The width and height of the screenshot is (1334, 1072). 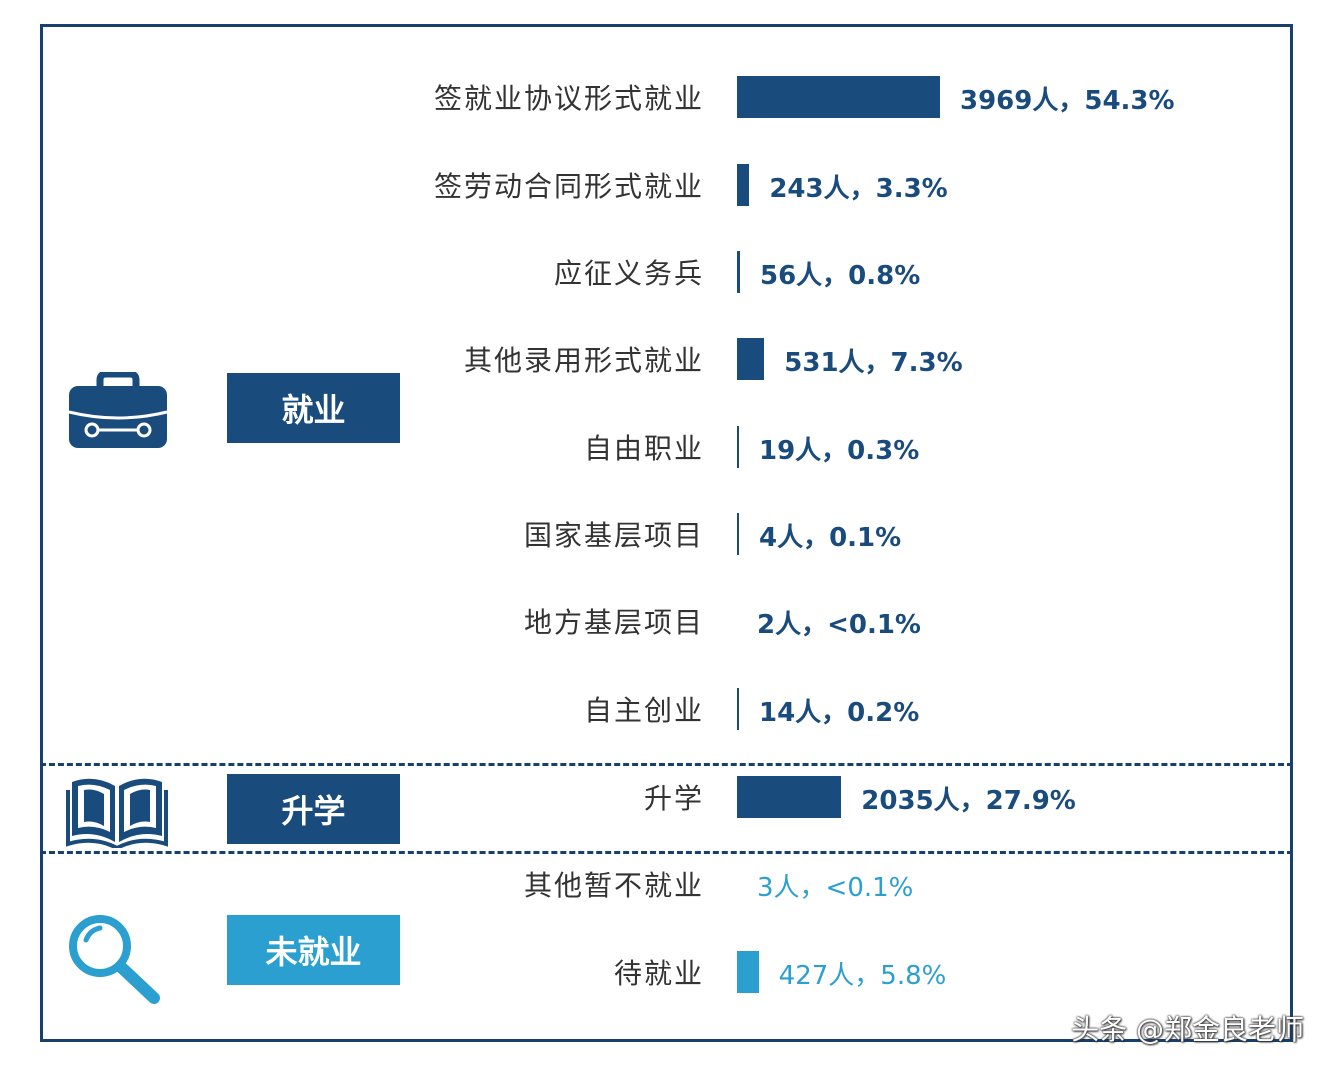 What do you see at coordinates (1067, 101) in the screenshot?
I see `data-label: 3969人，54.3%` at bounding box center [1067, 101].